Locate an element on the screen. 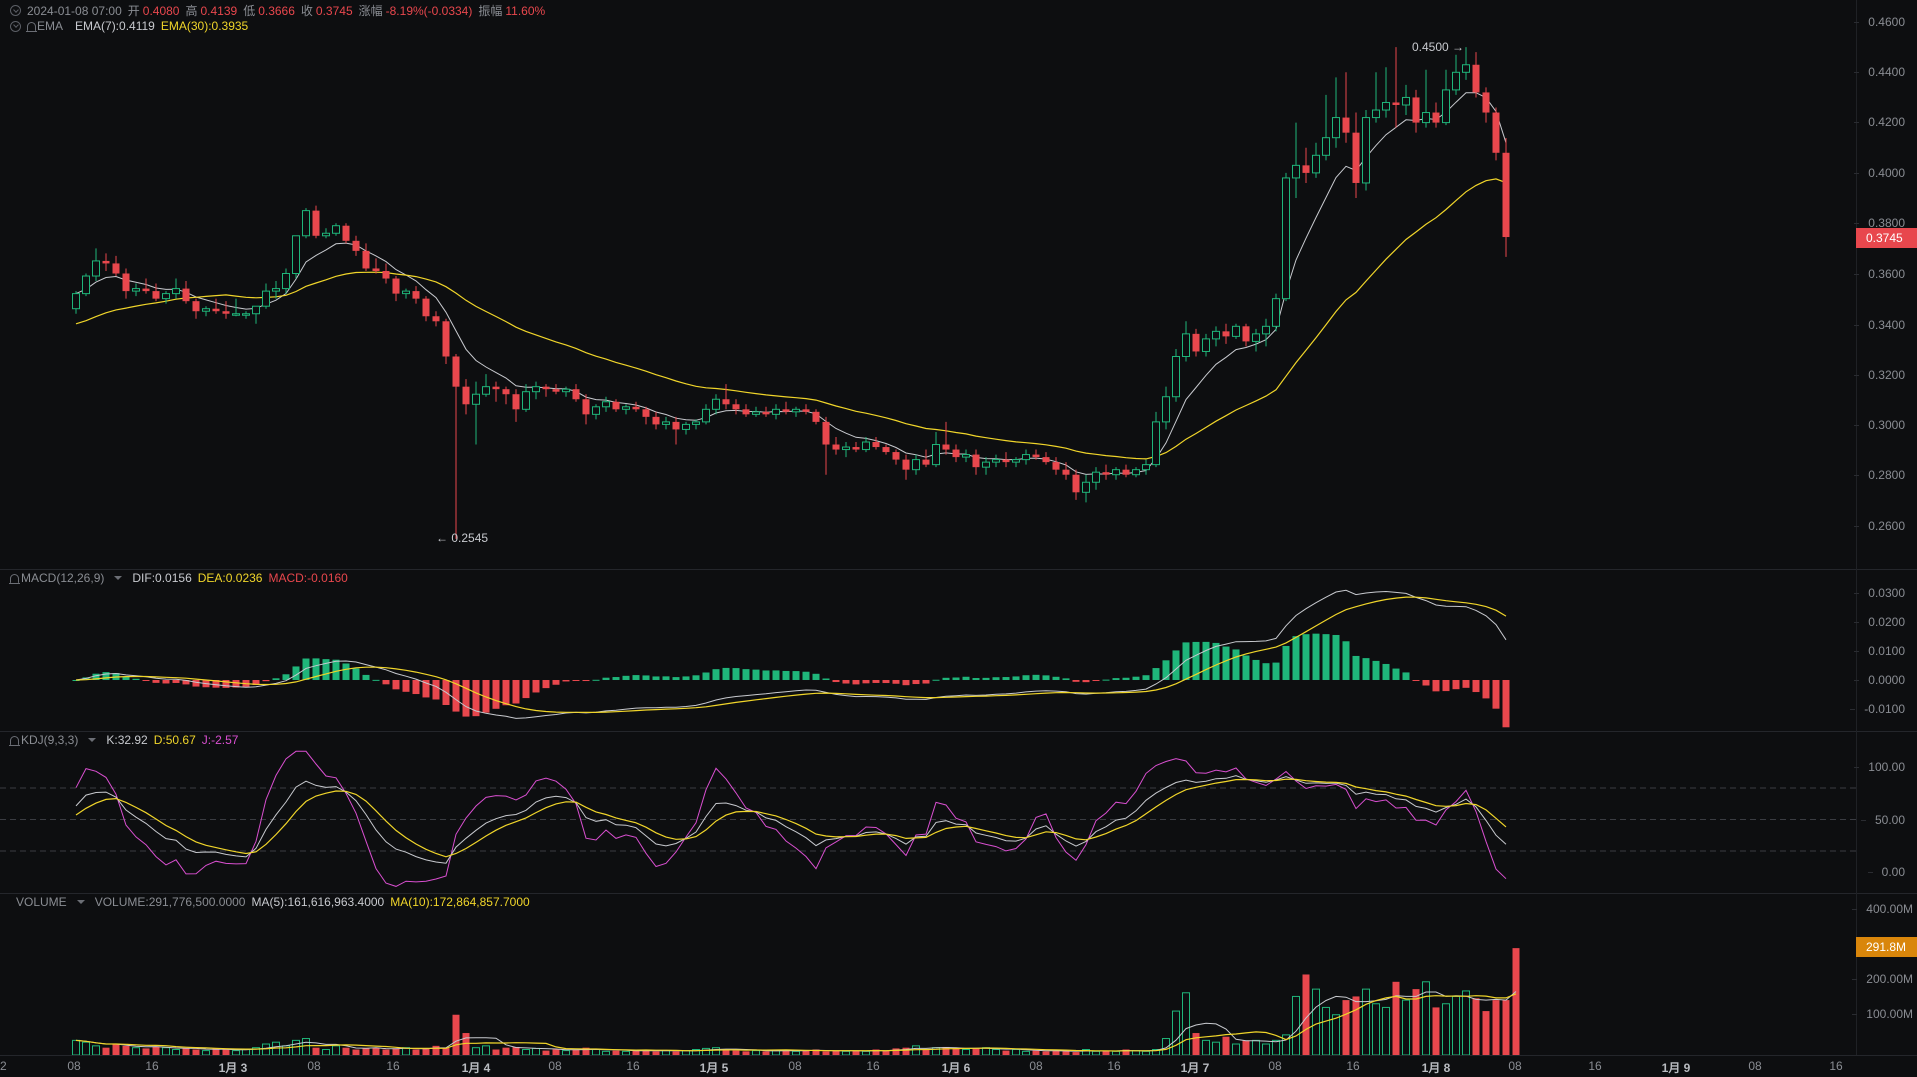 The height and width of the screenshot is (1077, 1917). time-tick: 1月 8 is located at coordinates (1436, 1068).